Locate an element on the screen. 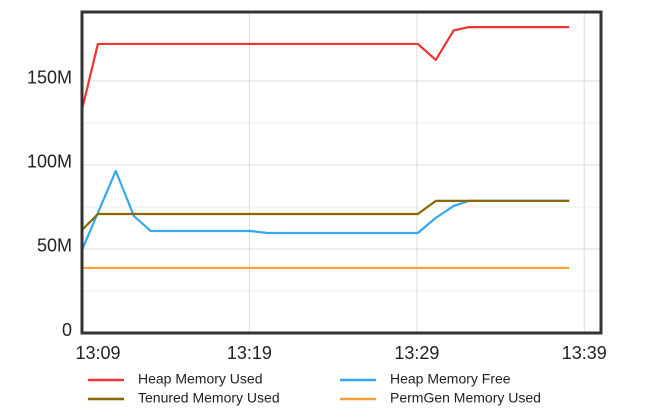  legend-label: Heap Memory Free is located at coordinates (450, 379).